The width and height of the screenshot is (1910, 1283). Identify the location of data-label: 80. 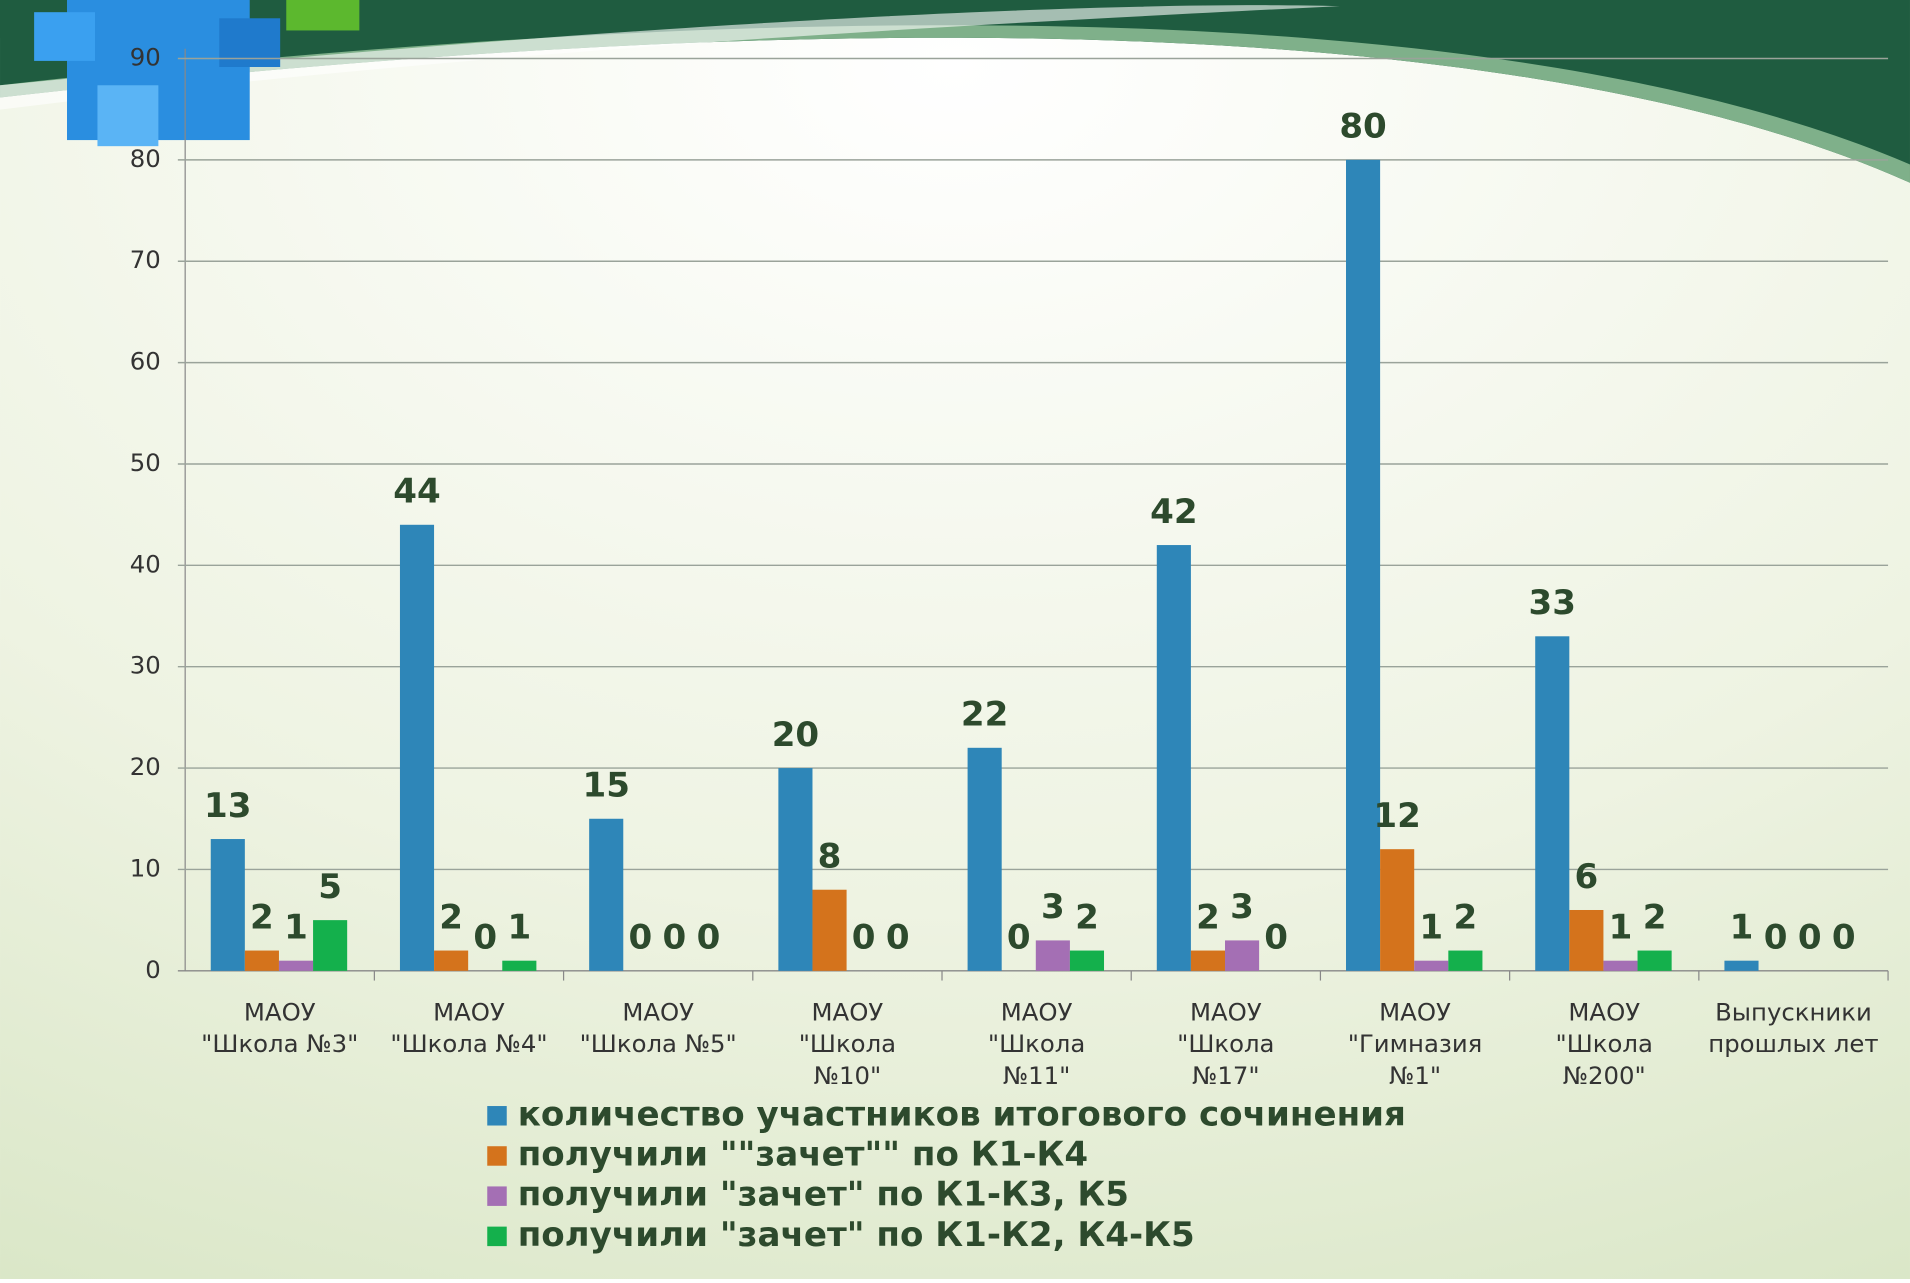
(1362, 127).